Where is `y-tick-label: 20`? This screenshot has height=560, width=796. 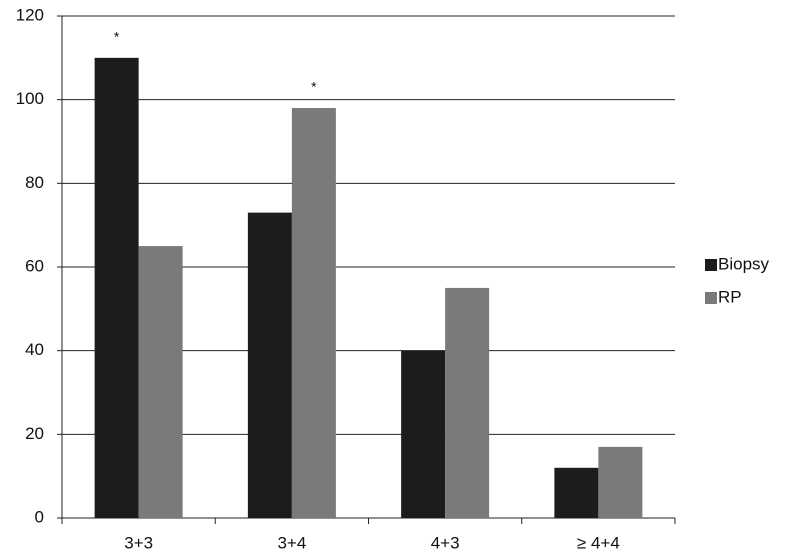
y-tick-label: 20 is located at coordinates (34, 433).